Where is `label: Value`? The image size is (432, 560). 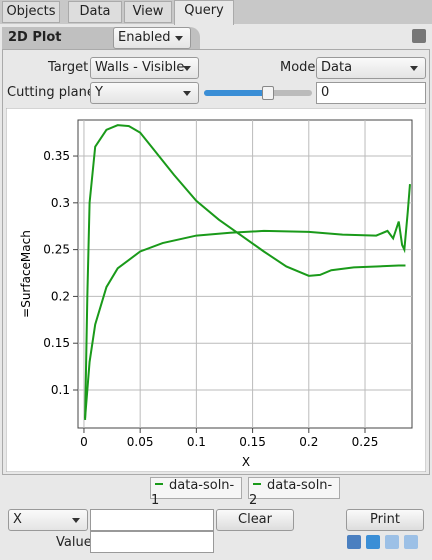
label: Value is located at coordinates (74, 542).